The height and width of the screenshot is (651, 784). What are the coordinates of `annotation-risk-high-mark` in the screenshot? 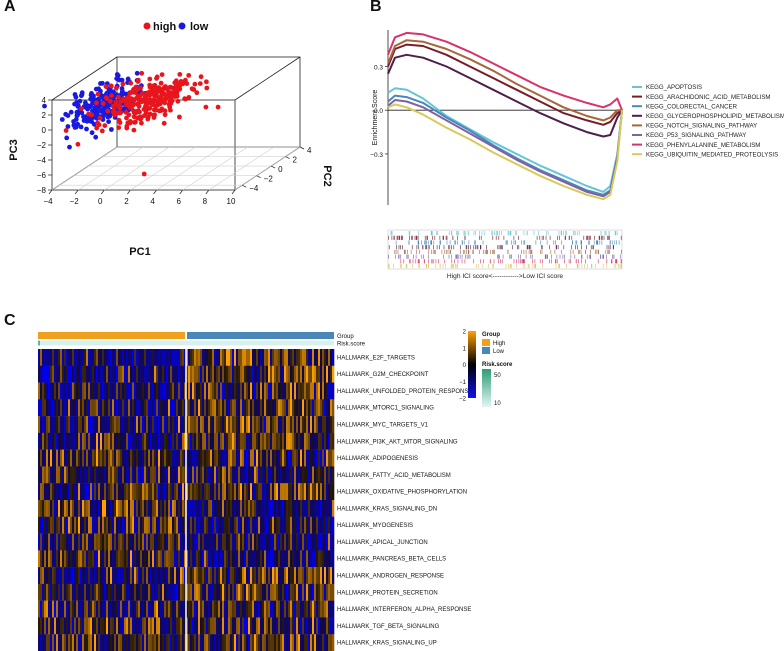 It's located at (39, 343).